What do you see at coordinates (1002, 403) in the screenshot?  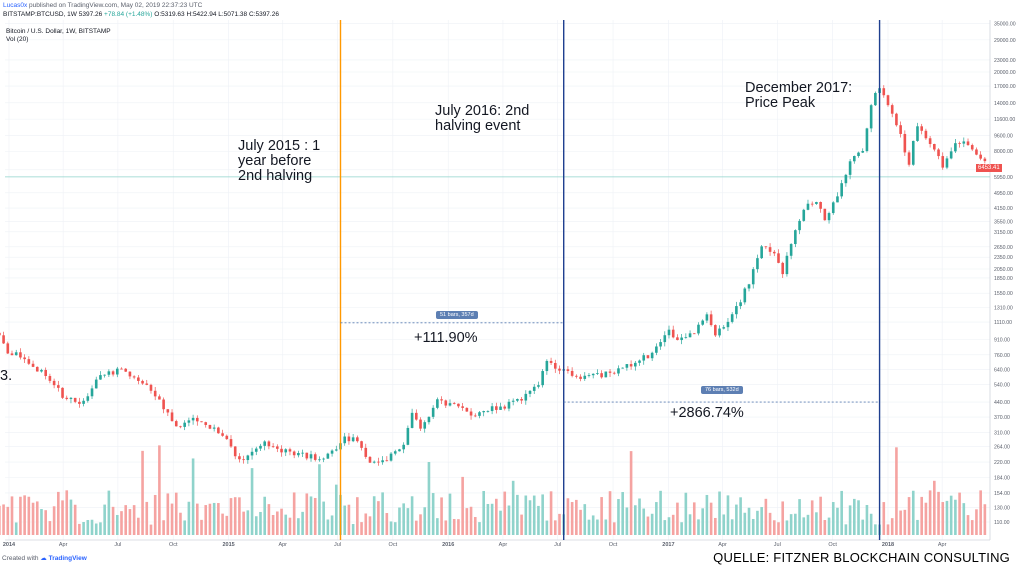 I see `price-tick-label: 440.00` at bounding box center [1002, 403].